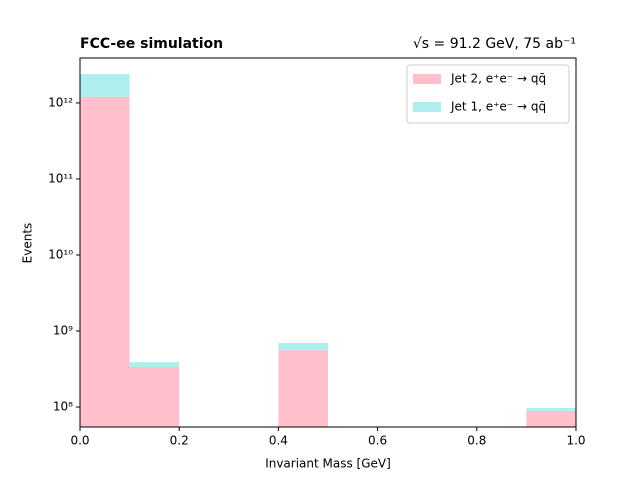 The image size is (640, 480). I want to click on legend-label: Jet 2, e⁺e⁻ → qq̄, so click(498, 79).